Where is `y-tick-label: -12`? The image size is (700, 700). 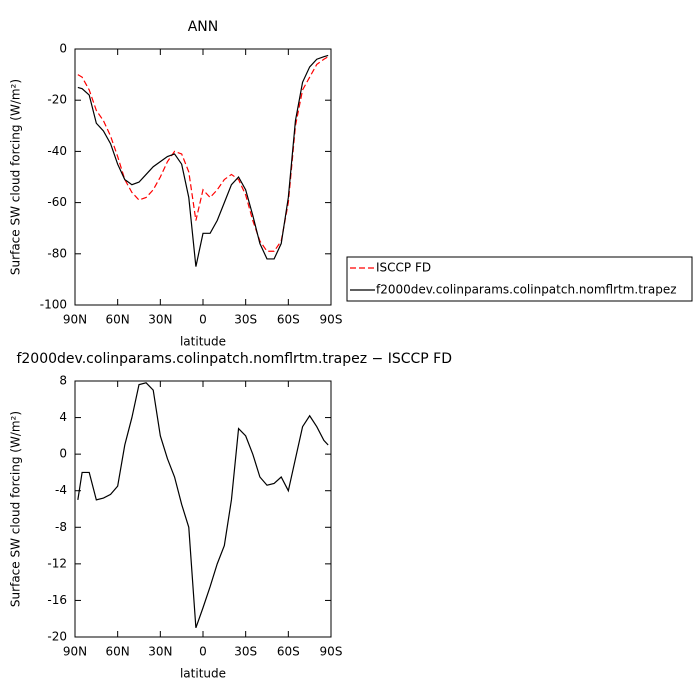 y-tick-label: -12 is located at coordinates (57, 563).